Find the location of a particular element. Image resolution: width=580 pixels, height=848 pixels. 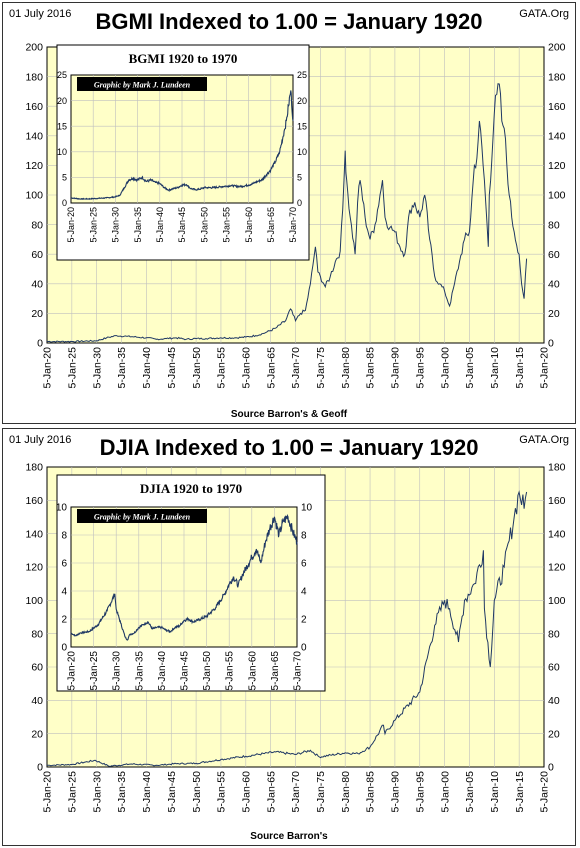

djia-main-y-tick-label-left: 60 is located at coordinates (37, 668).